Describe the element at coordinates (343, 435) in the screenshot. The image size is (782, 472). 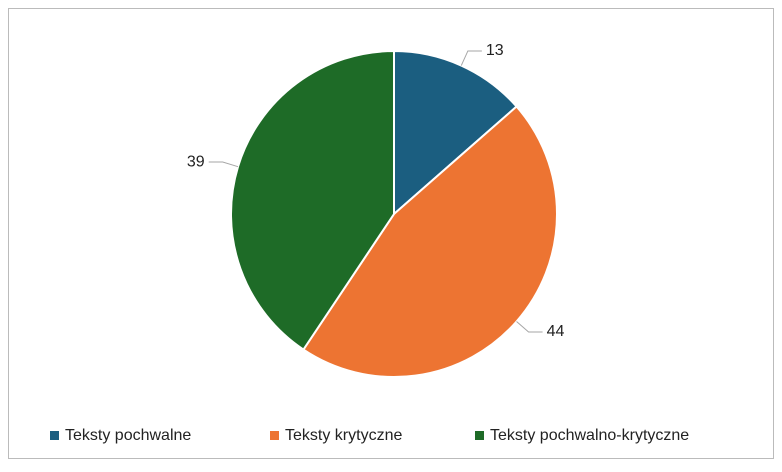
I see `legend-label: Teksty krytyczne` at that location.